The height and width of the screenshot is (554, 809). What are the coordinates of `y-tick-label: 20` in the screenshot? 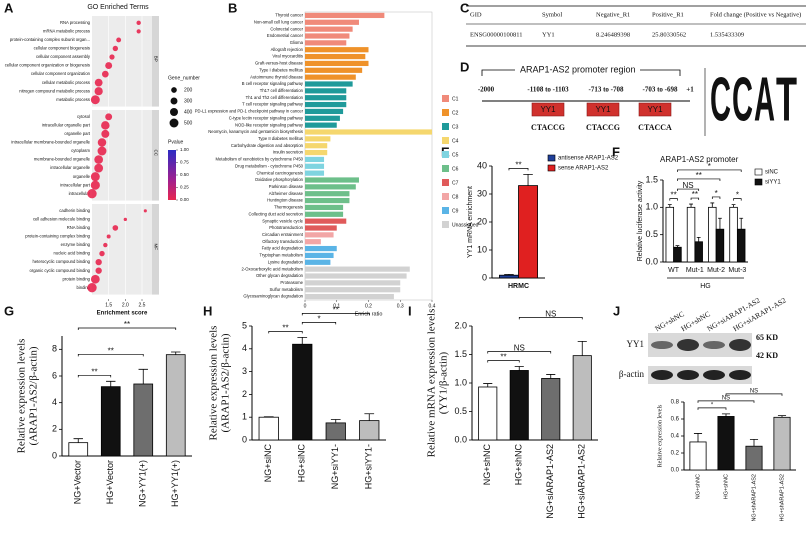 It's located at (482, 221).